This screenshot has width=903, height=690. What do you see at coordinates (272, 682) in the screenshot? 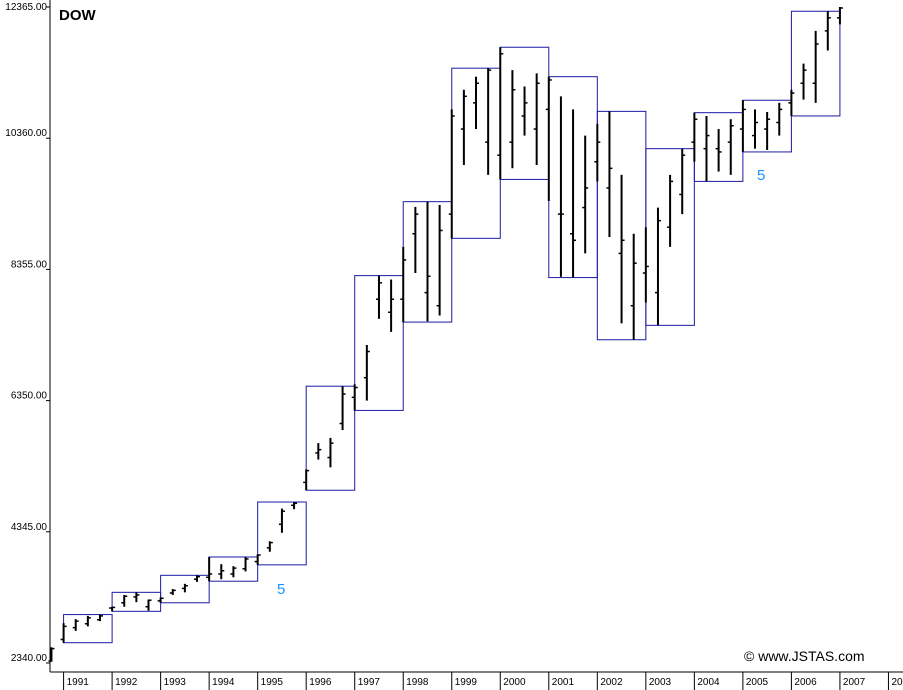
I see `x-tick-label: 1995` at bounding box center [272, 682].